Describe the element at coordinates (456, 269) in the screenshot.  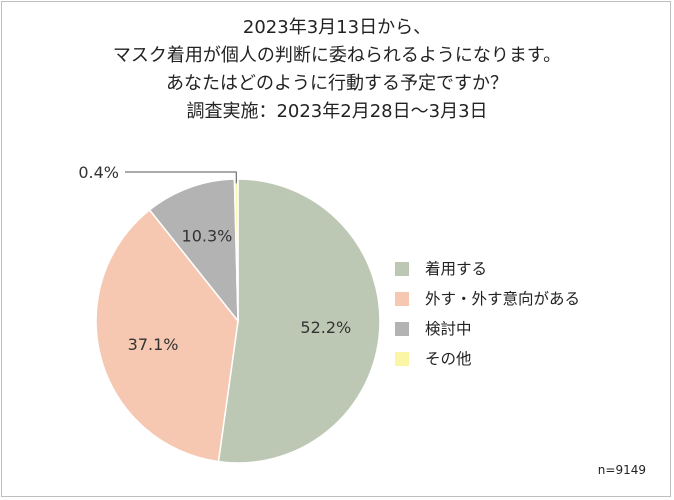
I see `legend-label: 着用する` at that location.